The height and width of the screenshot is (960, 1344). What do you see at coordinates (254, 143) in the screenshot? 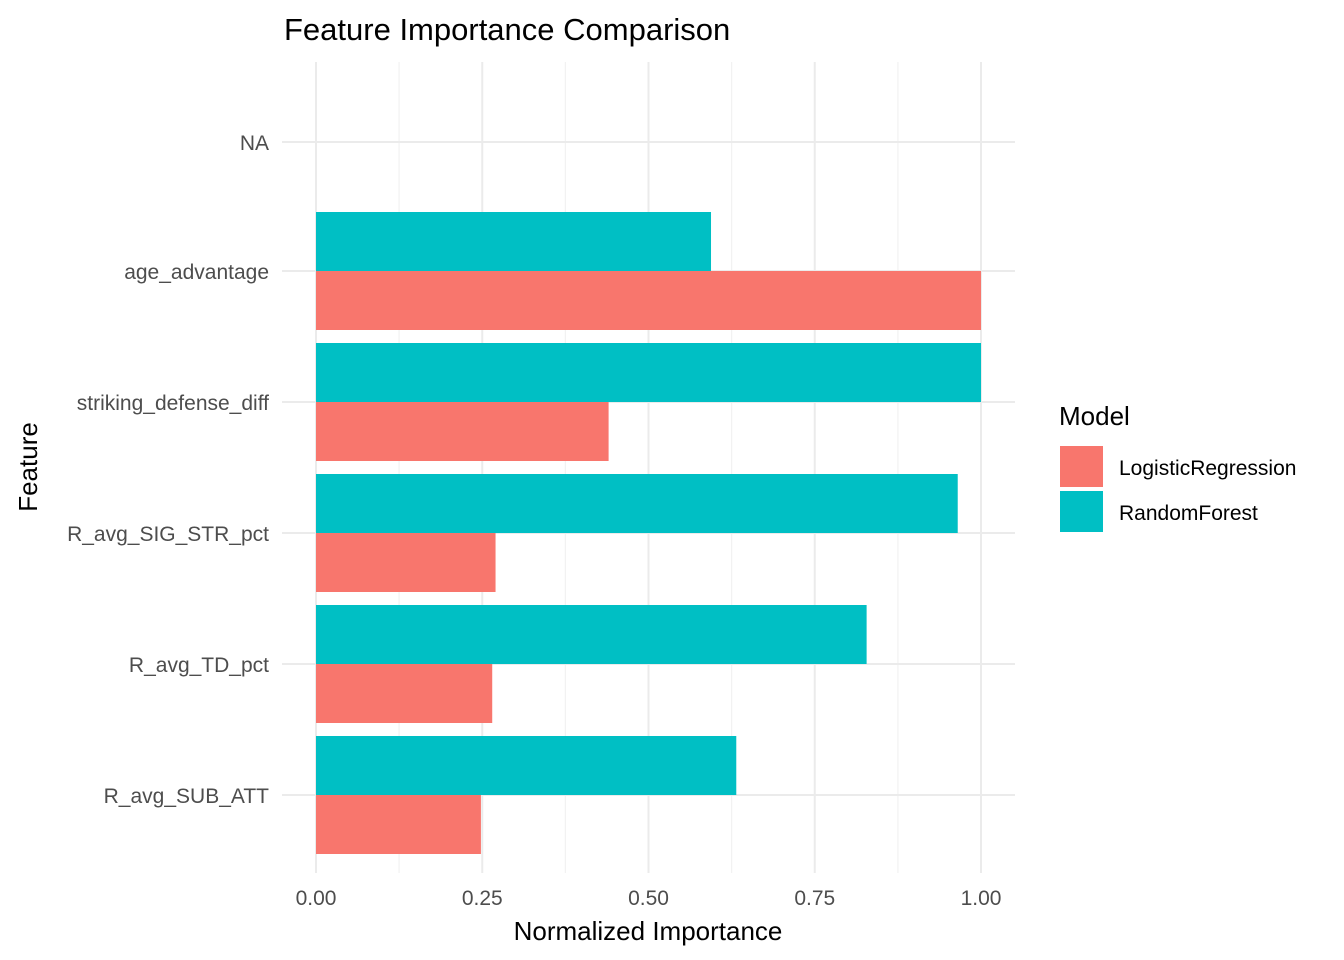
I see `y-tick-label: NA` at bounding box center [254, 143].